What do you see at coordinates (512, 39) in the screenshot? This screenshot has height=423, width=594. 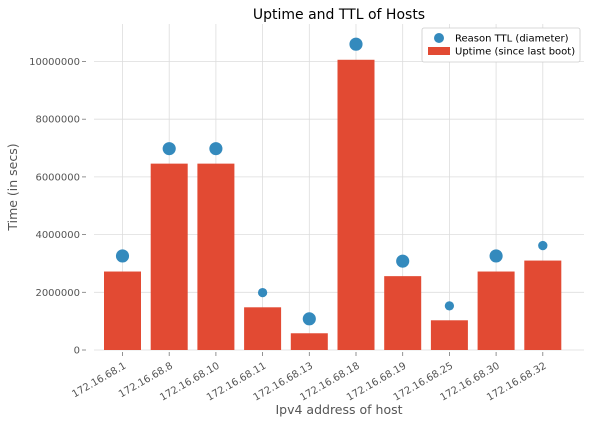 I see `legend-label-ttl: Reason TTL (diameter)` at bounding box center [512, 39].